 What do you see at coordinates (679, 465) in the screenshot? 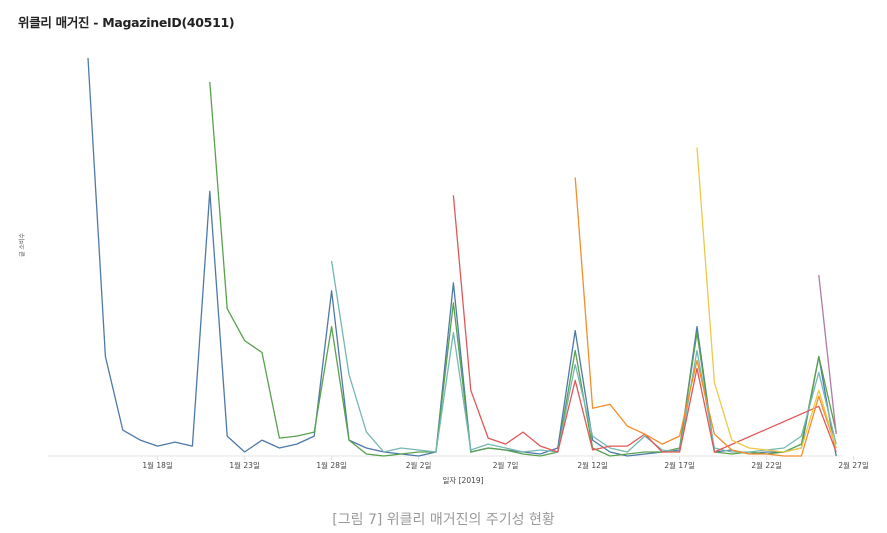
I see `x-tick-label: 2월 17일` at bounding box center [679, 465].